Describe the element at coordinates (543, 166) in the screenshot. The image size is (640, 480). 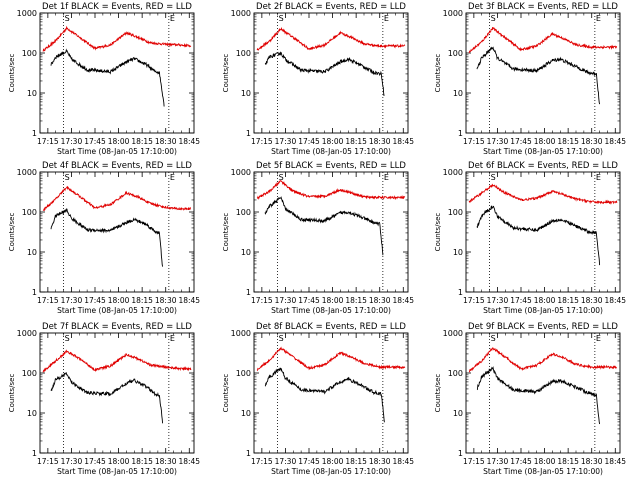
I see `panel-title: Det 6f BLACK = Events, RED = LLD` at that location.